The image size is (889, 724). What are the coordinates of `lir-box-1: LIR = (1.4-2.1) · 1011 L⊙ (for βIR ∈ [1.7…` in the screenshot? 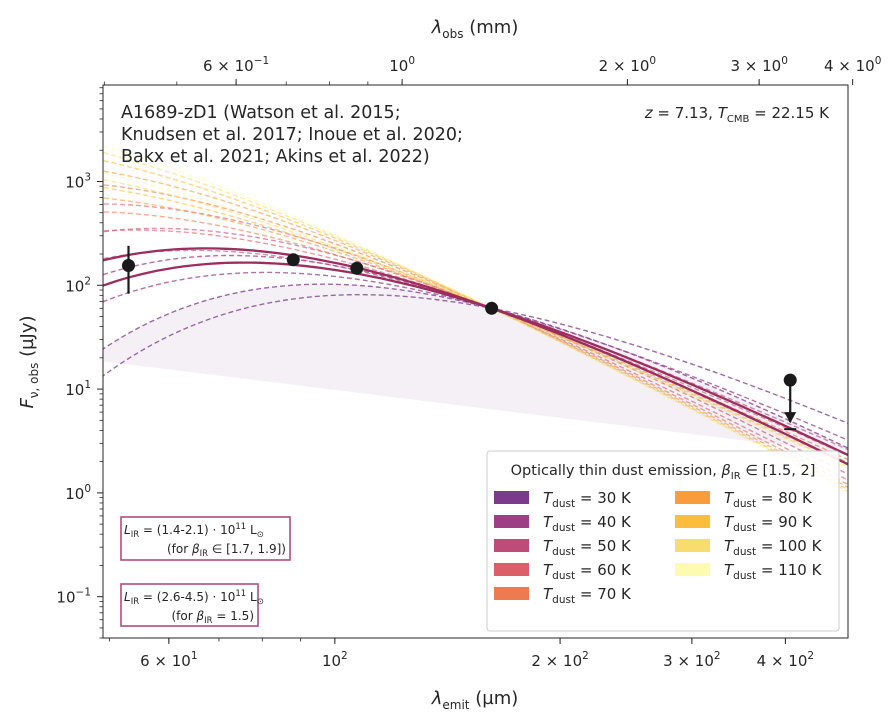 It's located at (205, 538).